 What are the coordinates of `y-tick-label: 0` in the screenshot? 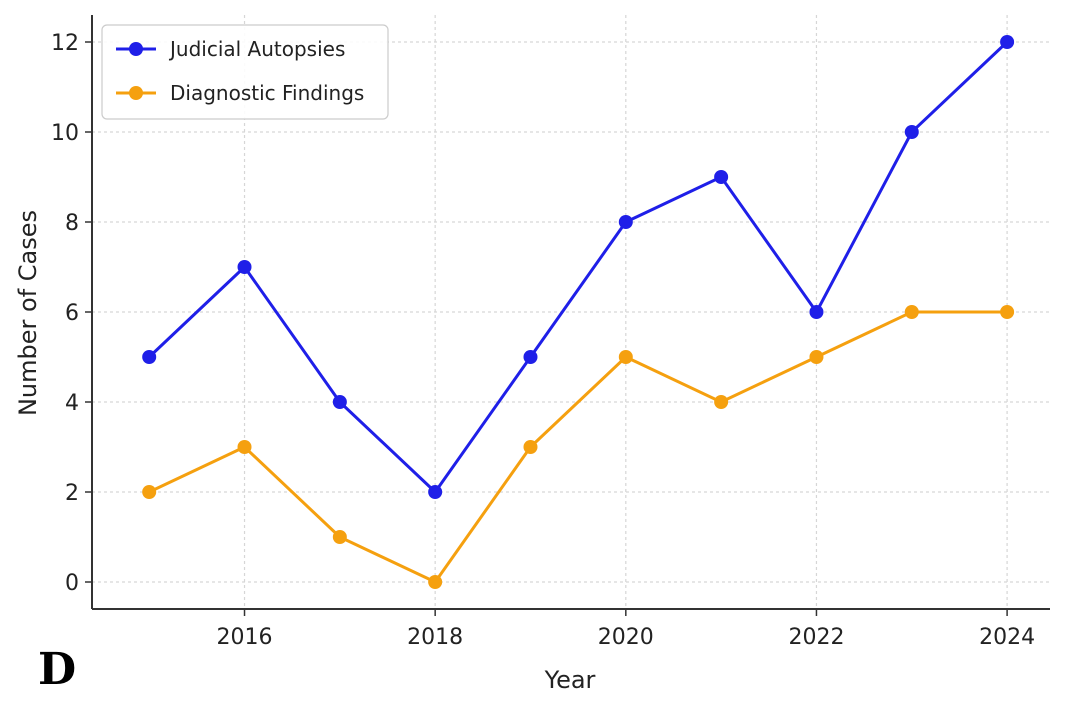 It's located at (72, 583).